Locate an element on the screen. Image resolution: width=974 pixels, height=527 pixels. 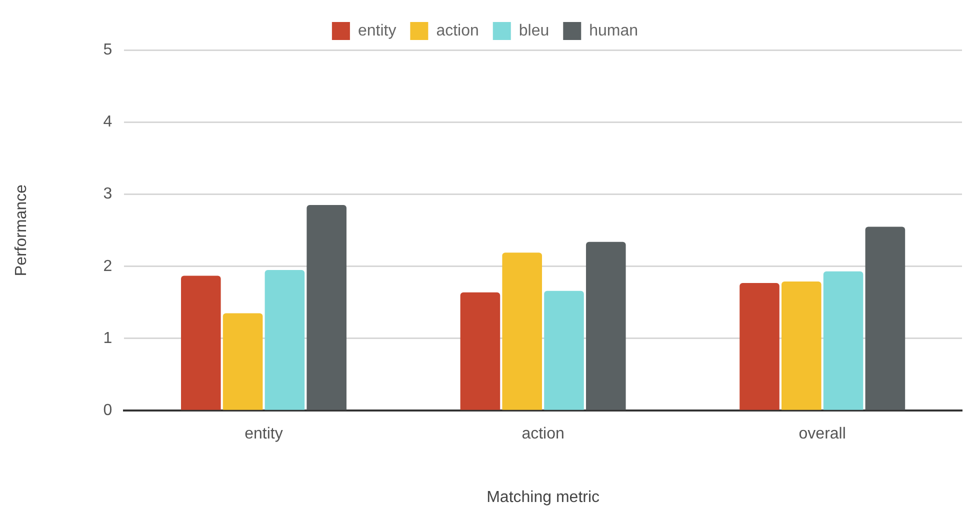
legend-label: entity is located at coordinates (377, 31).